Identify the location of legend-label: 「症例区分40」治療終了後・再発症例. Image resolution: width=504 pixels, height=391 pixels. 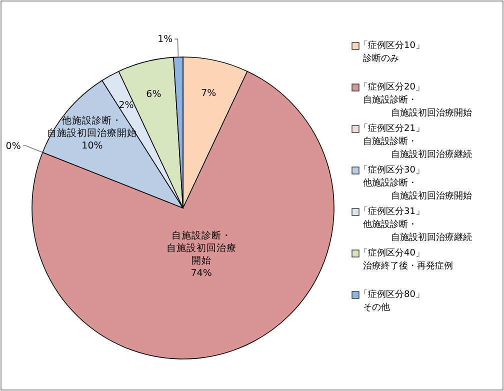
(406, 260).